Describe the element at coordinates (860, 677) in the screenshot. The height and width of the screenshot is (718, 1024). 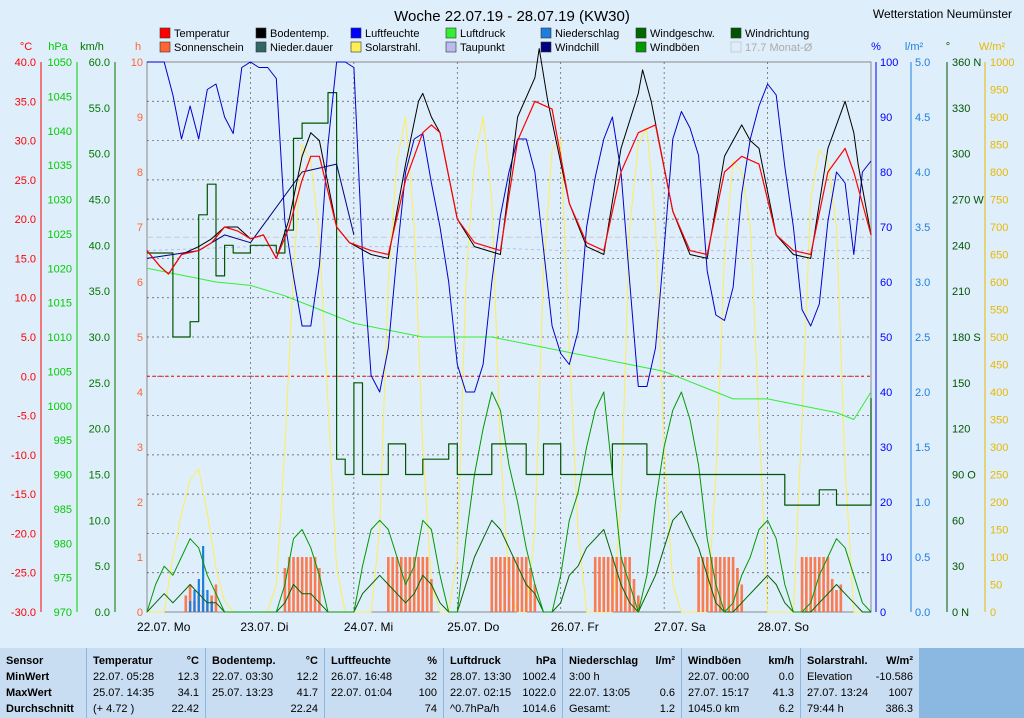
I see `stats-cell: Elevation -10.586` at that location.